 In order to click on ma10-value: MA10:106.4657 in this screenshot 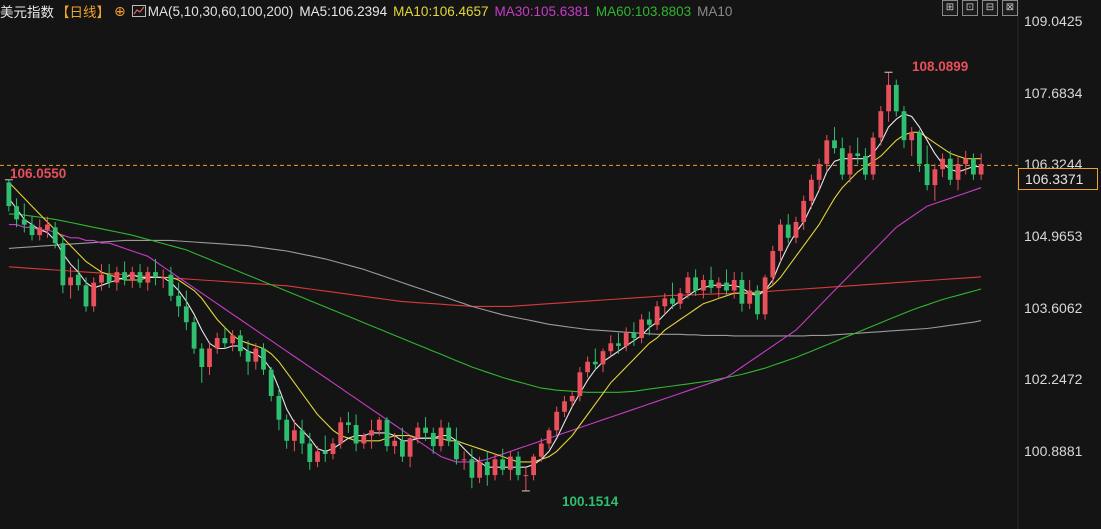, I will do `click(441, 11)`.